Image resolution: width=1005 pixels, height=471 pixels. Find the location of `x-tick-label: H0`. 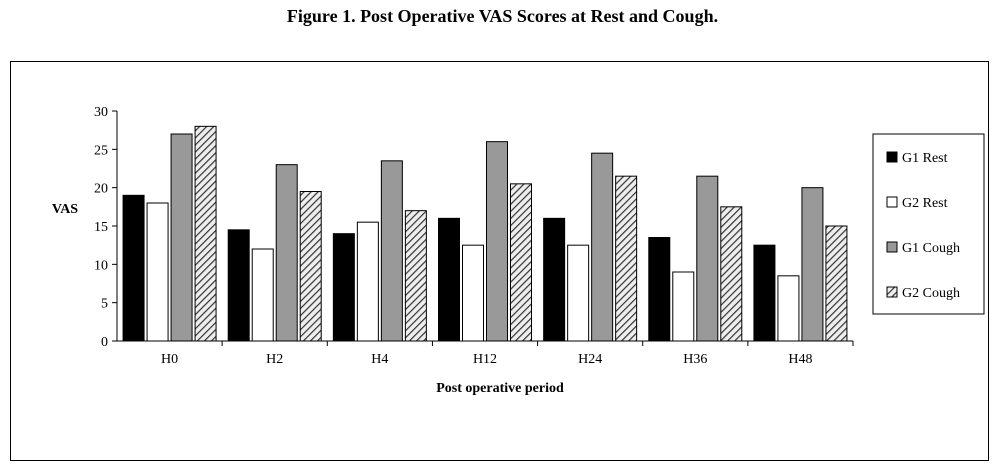

x-tick-label: H0 is located at coordinates (169, 359).